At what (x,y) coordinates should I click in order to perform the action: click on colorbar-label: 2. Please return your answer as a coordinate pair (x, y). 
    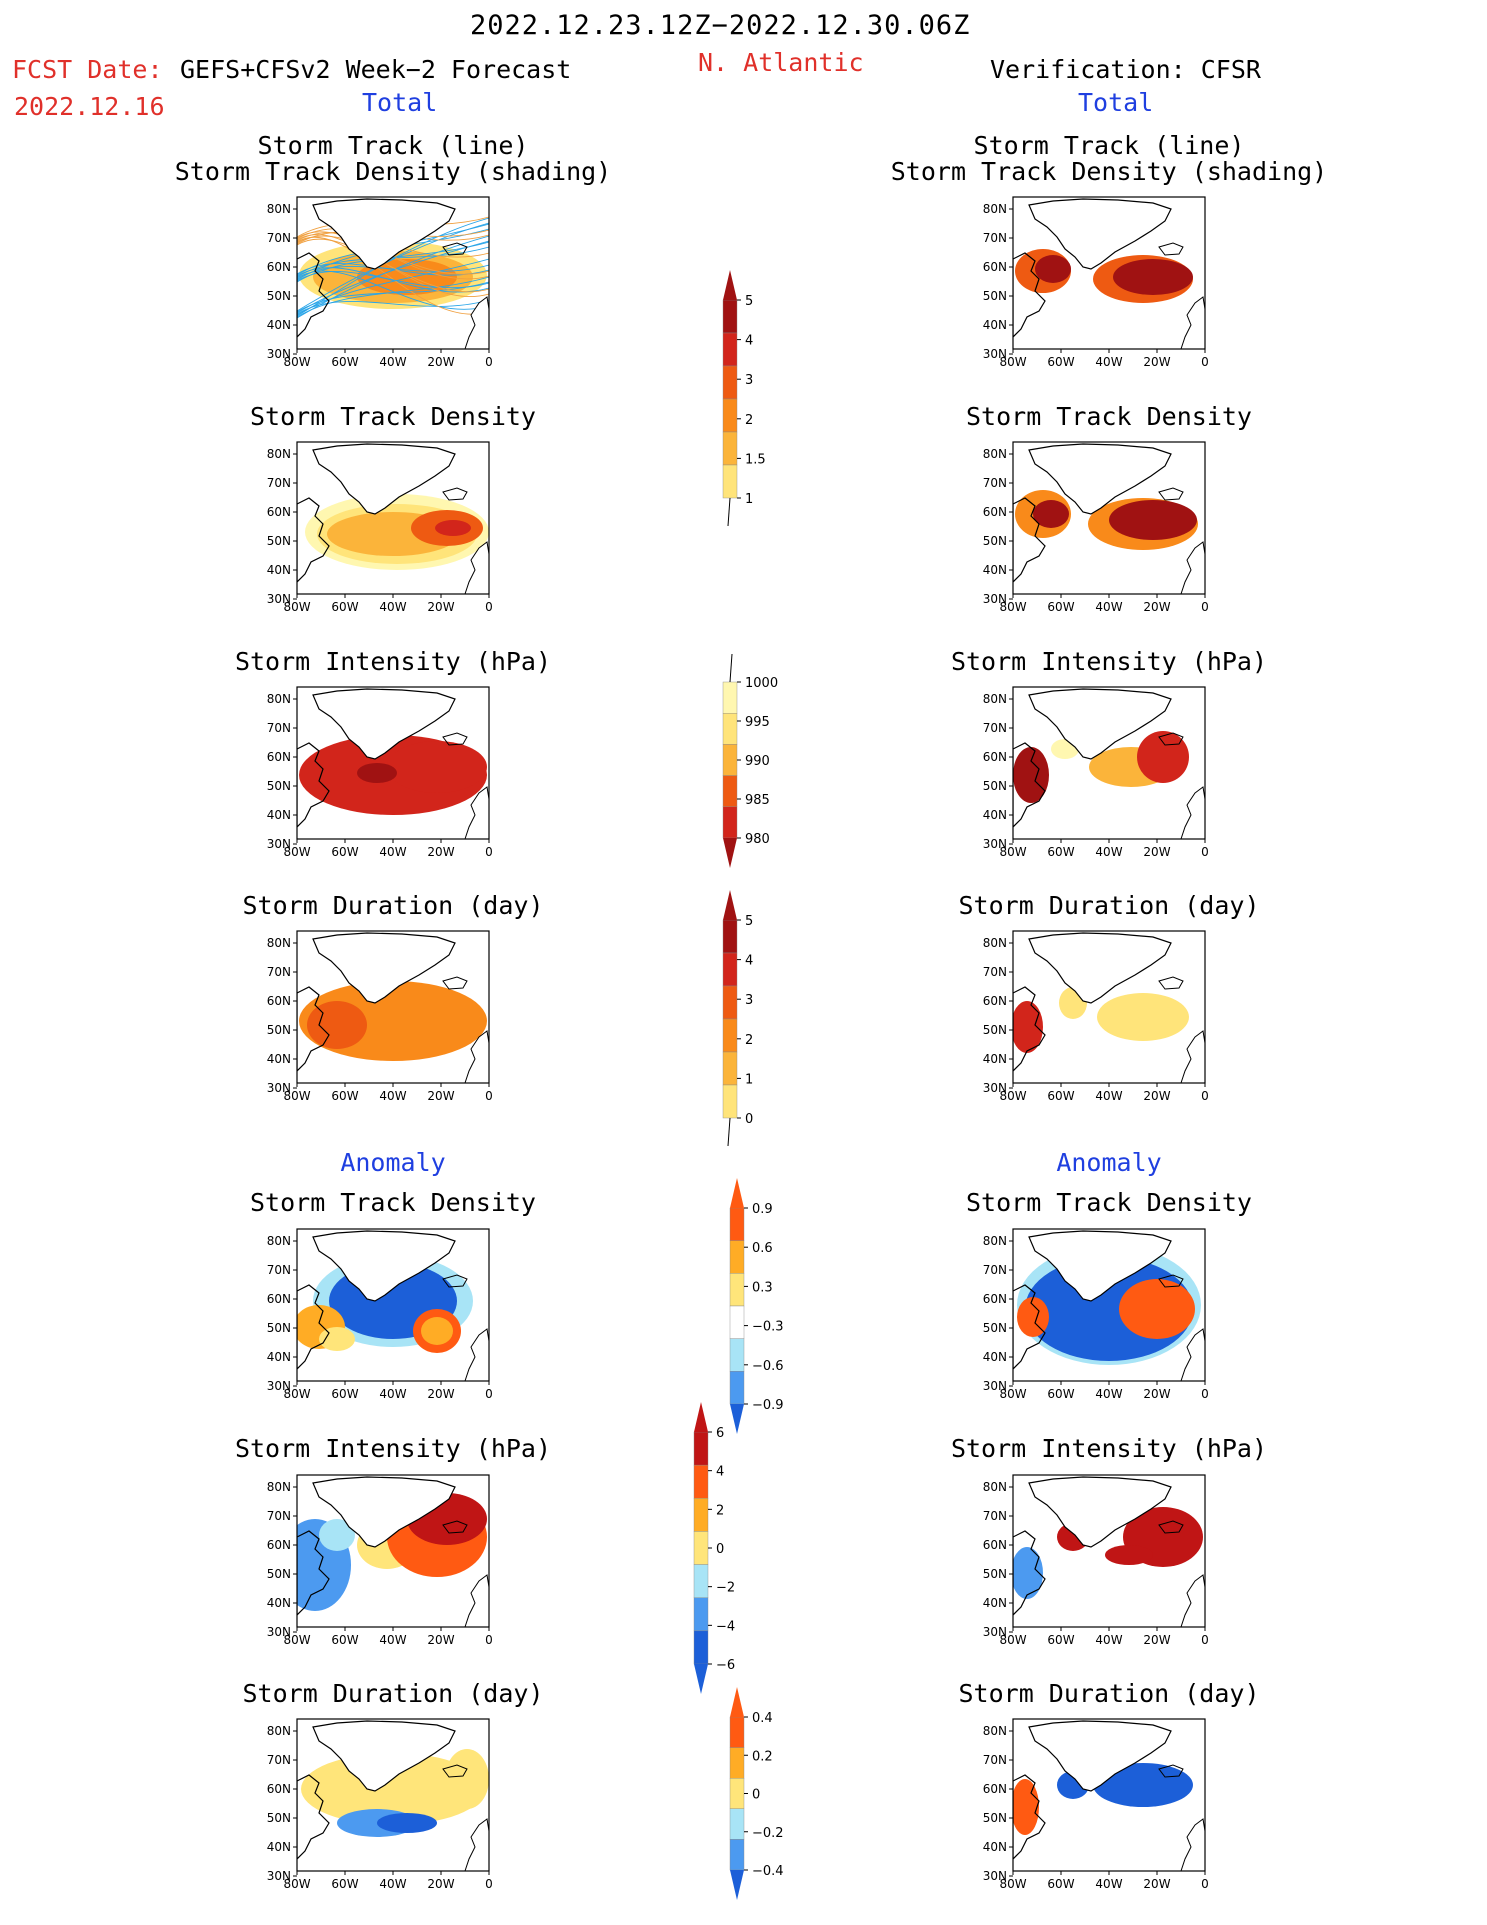
    Looking at the image, I should click on (720, 1510).